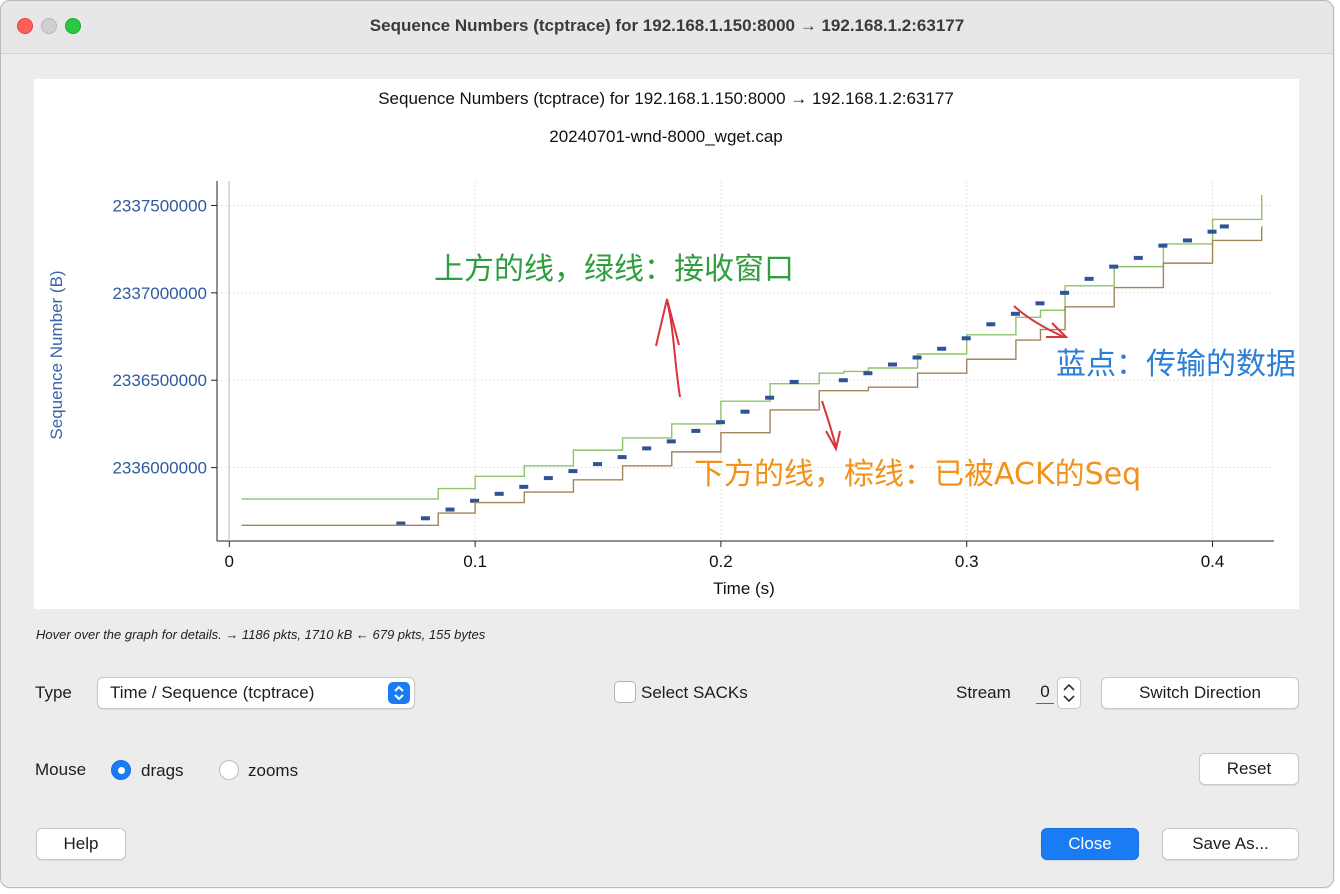 This screenshot has width=1340, height=894. I want to click on x-tick-label: 0.1, so click(475, 561).